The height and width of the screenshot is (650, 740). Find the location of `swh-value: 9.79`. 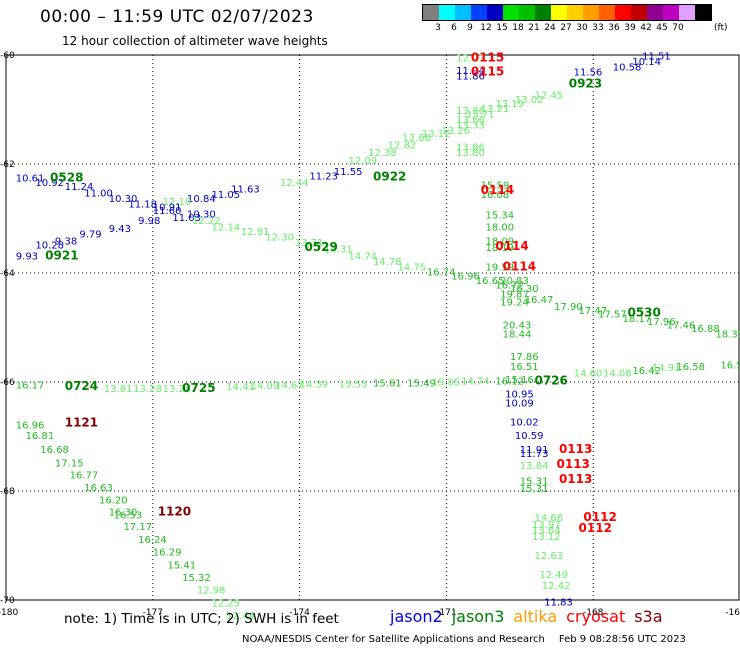

swh-value: 9.79 is located at coordinates (90, 235).